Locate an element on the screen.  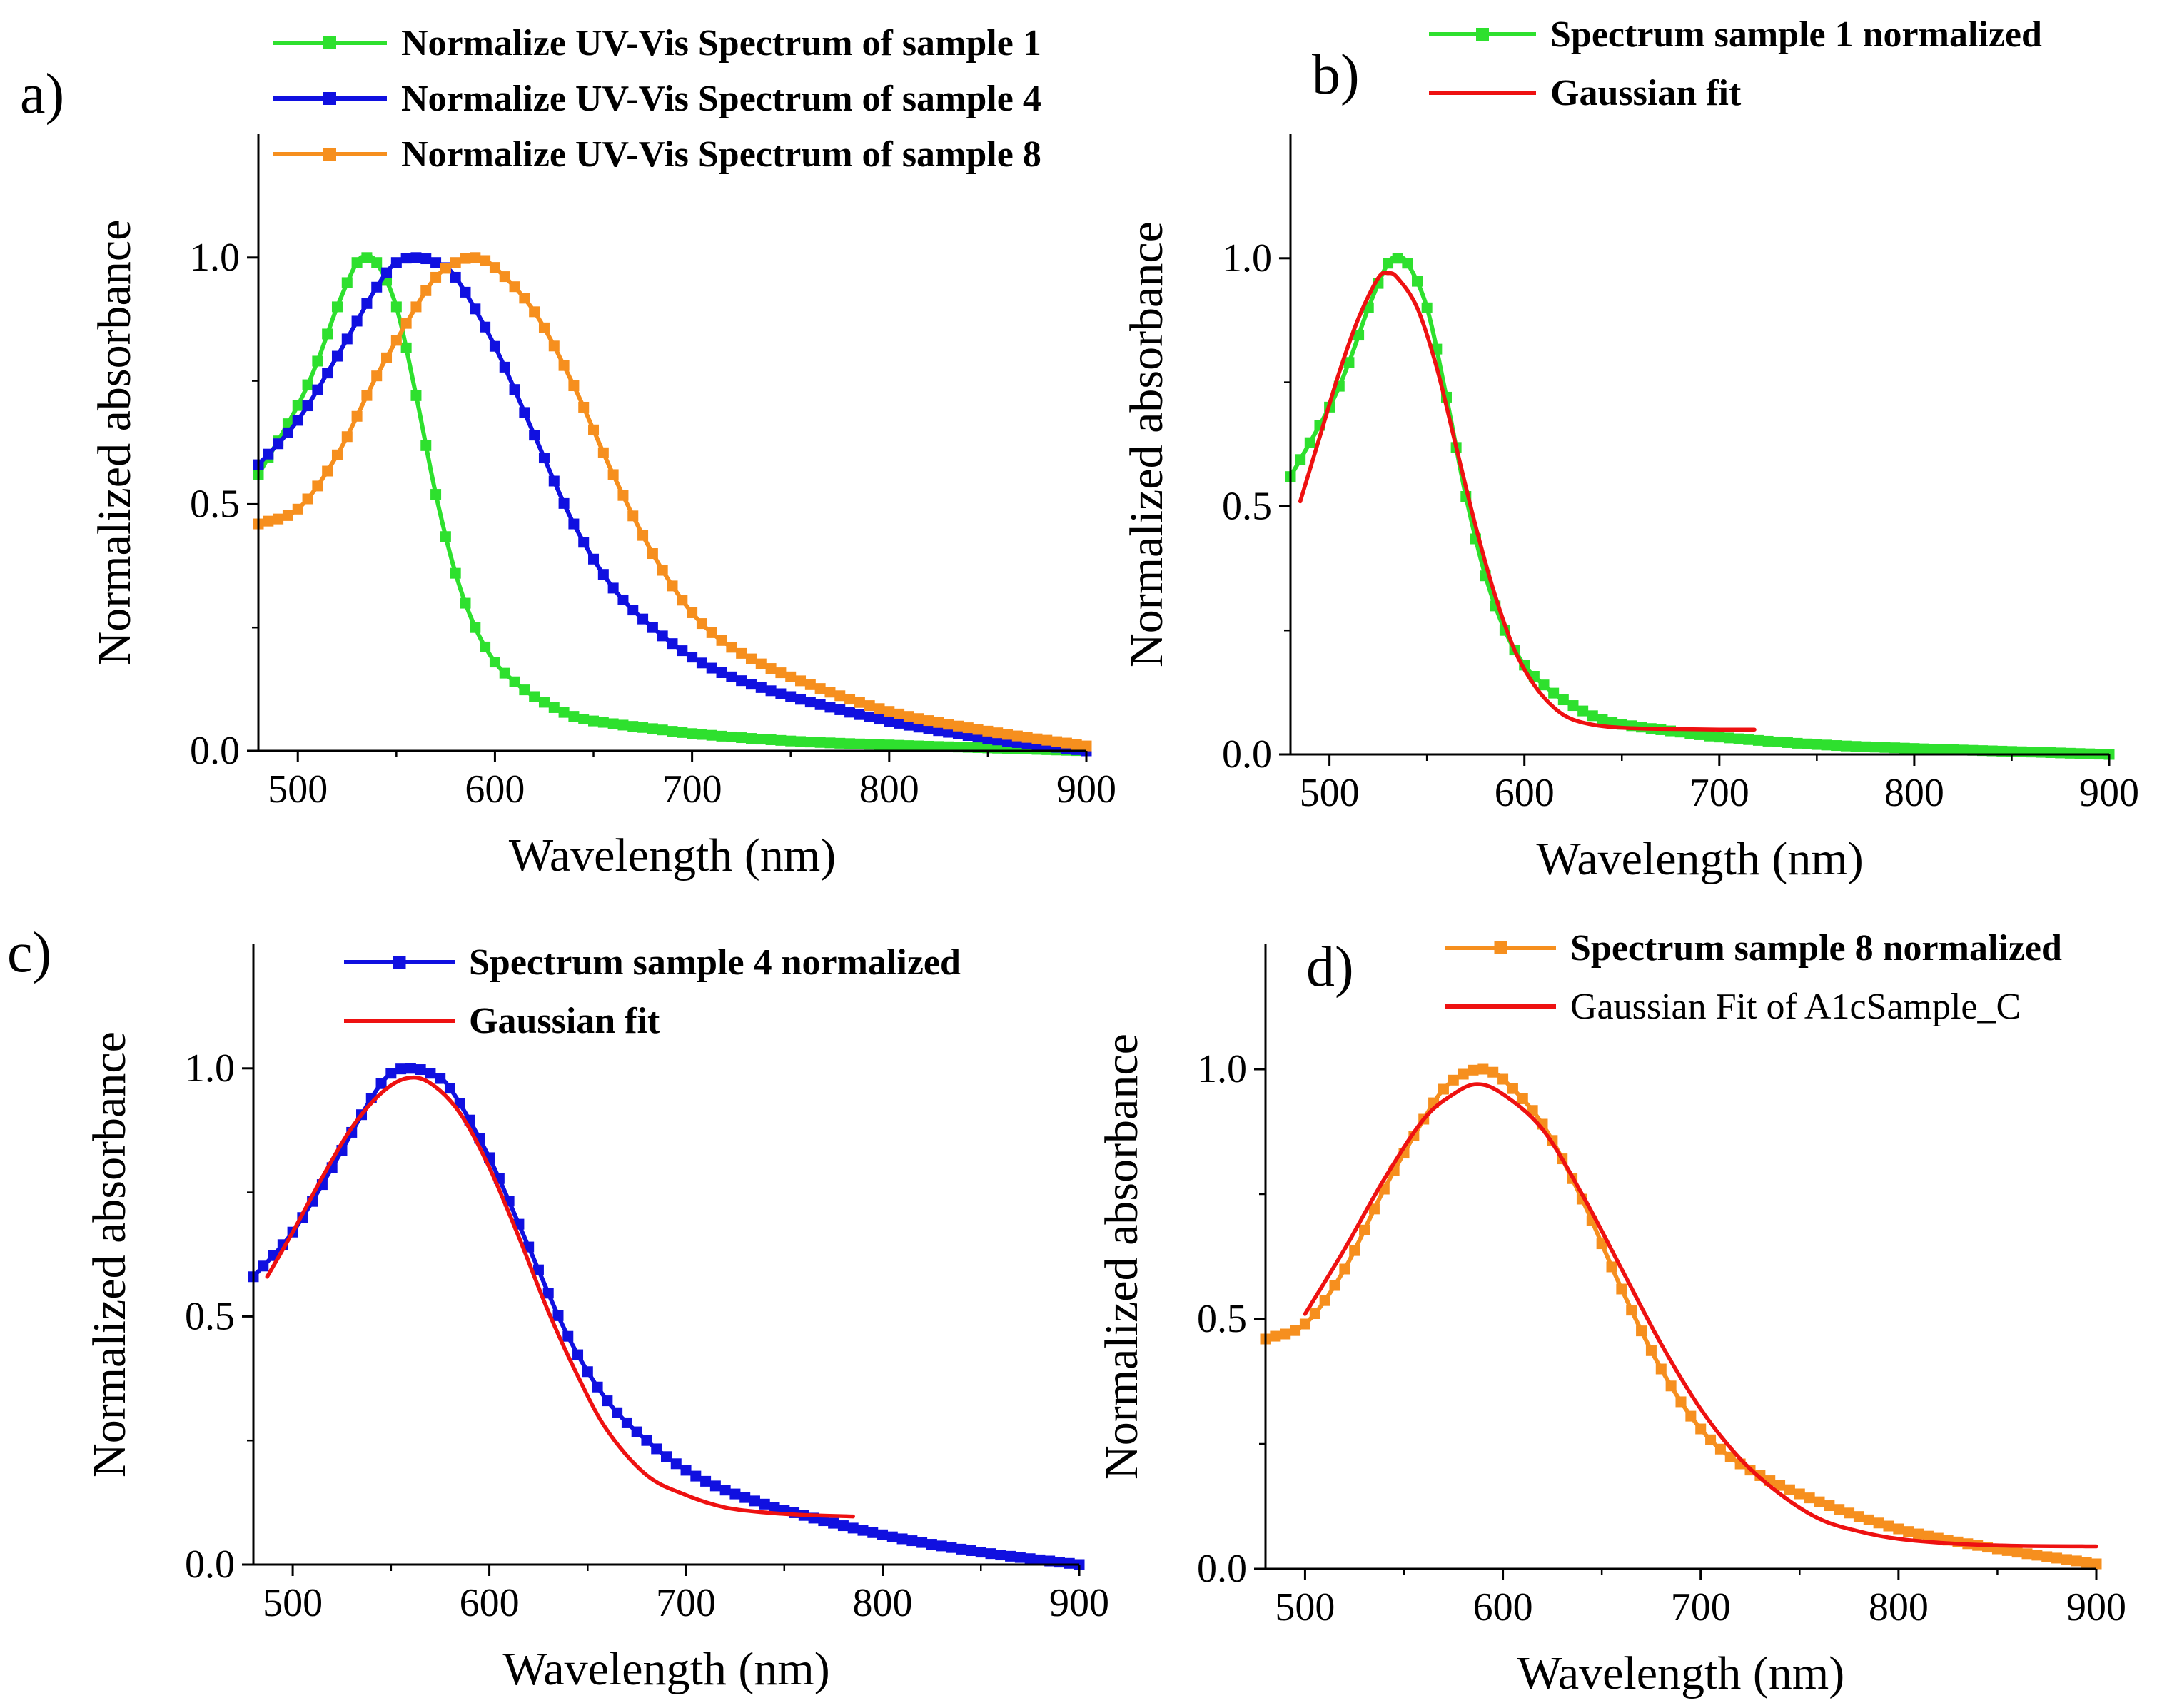
x-axis-title: Wavelength (nm) is located at coordinates (672, 855).